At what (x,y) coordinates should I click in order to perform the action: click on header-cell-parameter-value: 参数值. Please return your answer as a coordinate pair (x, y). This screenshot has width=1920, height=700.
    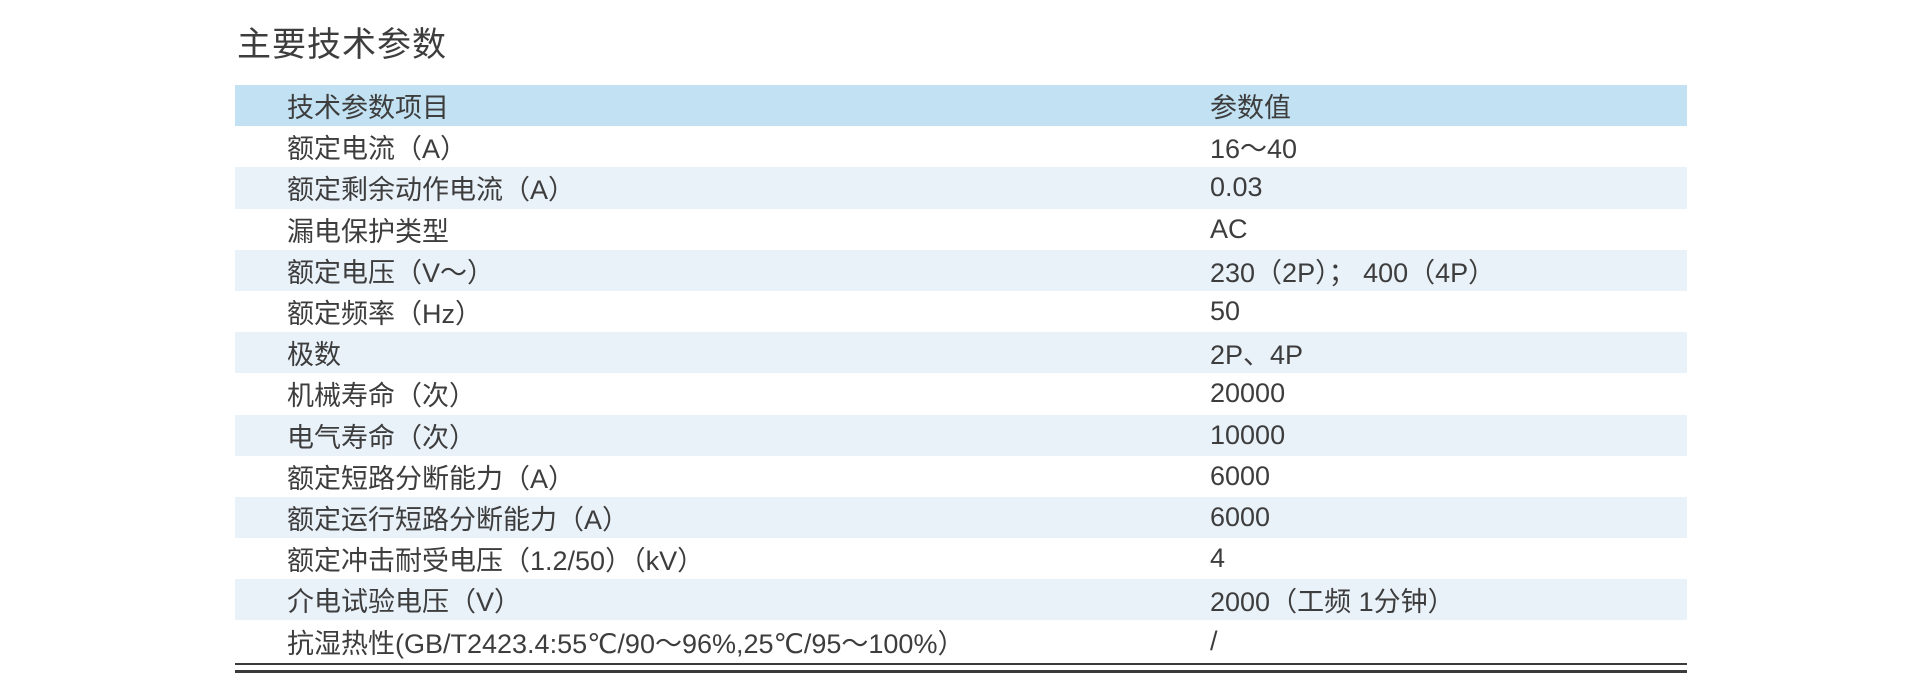
    Looking at the image, I should click on (1250, 108).